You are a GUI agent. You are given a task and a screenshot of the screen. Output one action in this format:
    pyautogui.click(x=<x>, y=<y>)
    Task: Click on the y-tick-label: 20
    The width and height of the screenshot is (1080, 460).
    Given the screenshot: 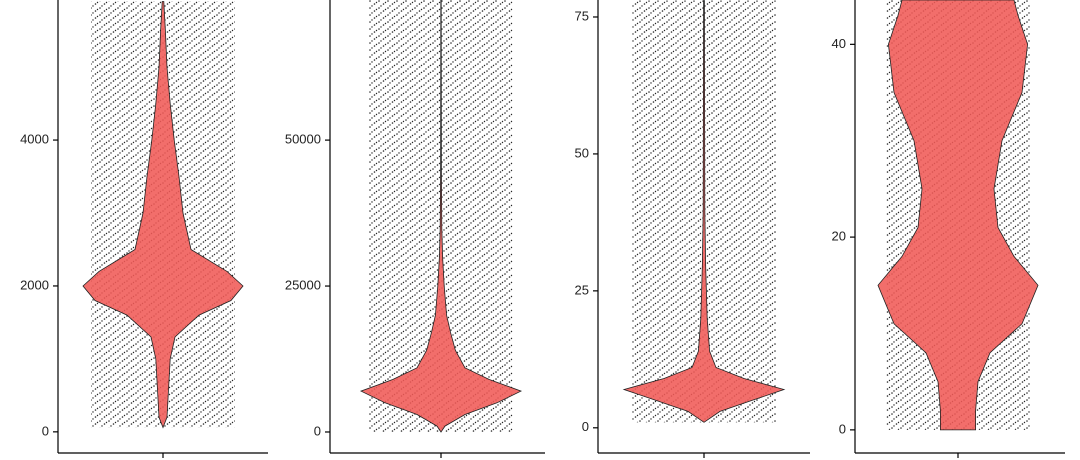 What is the action you would take?
    pyautogui.click(x=839, y=236)
    